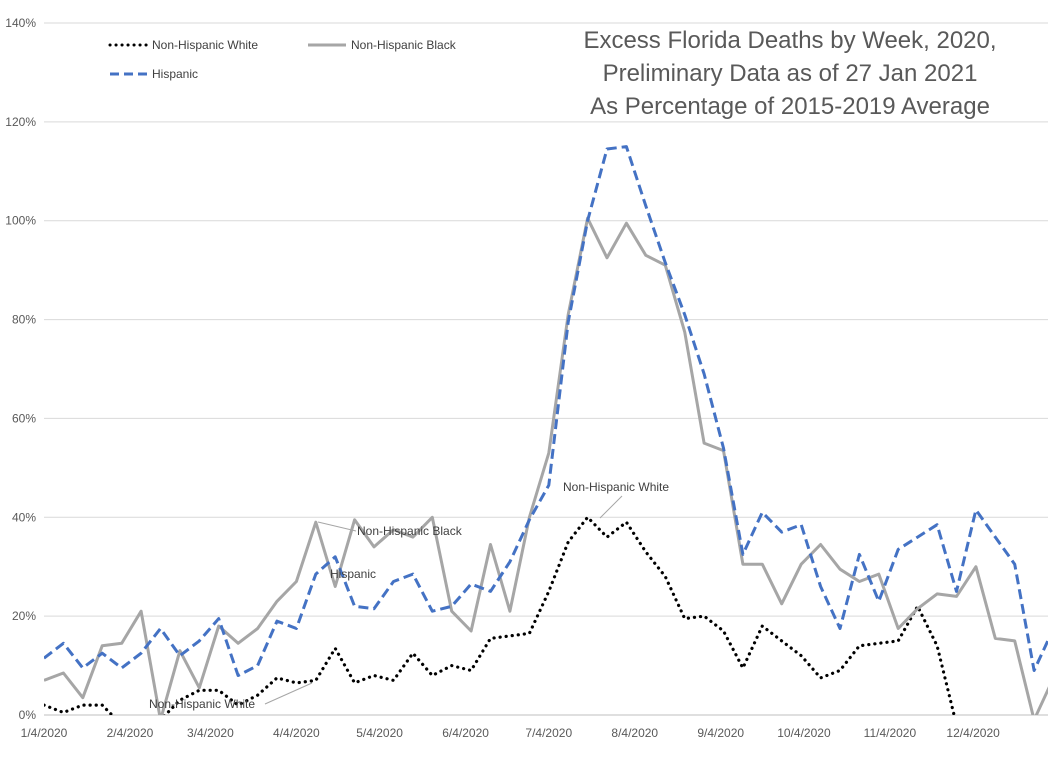  Describe the element at coordinates (130, 733) in the screenshot. I see `x-tick-label: 2/4/2020` at that location.